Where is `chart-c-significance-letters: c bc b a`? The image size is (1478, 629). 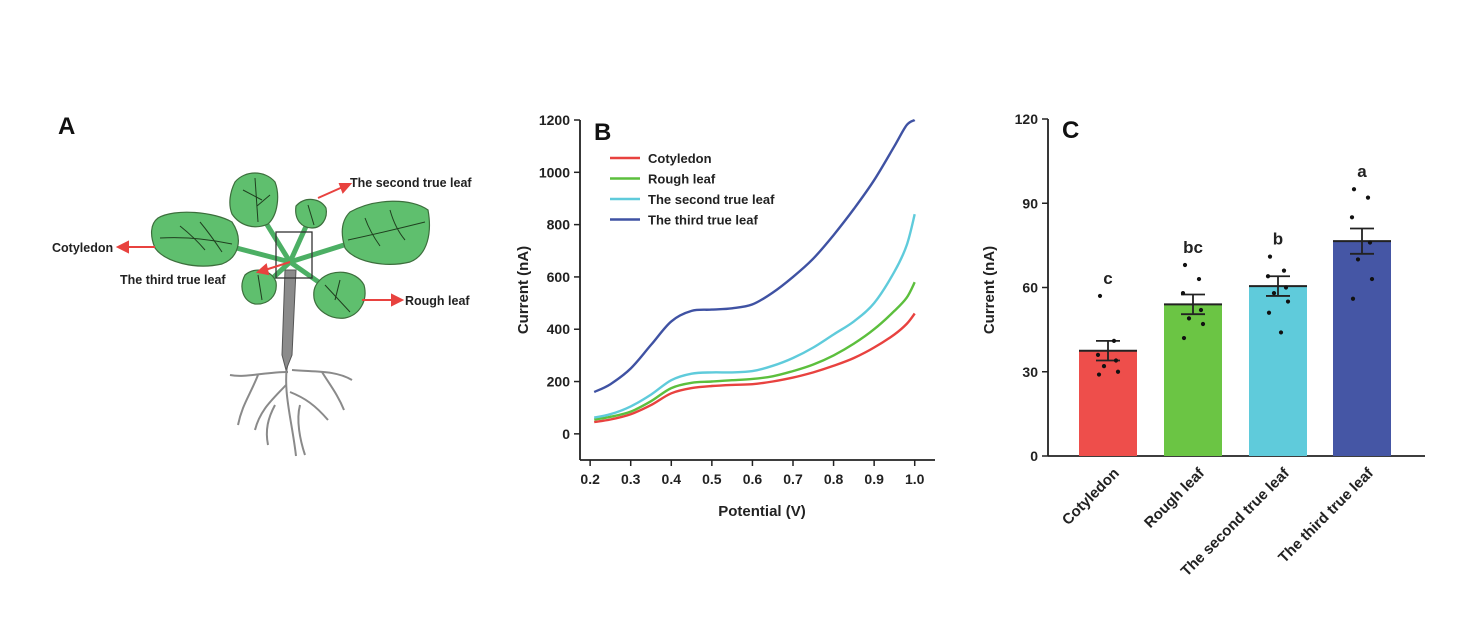 chart-c-significance-letters: c bc b a is located at coordinates (1235, 225).